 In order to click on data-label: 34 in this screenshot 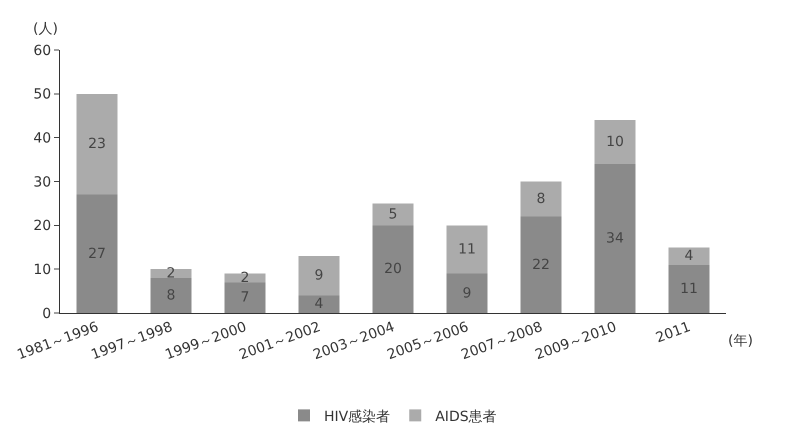, I will do `click(615, 238)`.